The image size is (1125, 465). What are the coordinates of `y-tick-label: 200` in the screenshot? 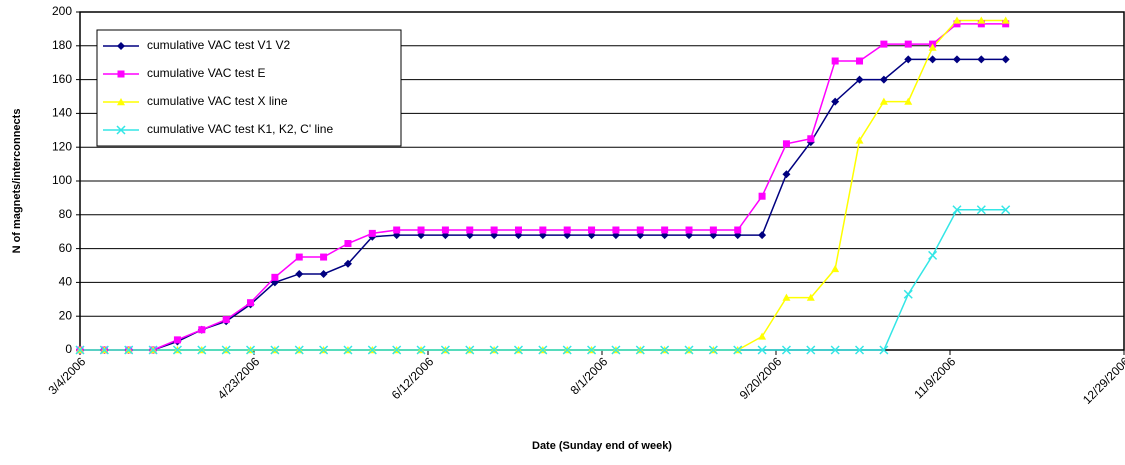 It's located at (62, 11).